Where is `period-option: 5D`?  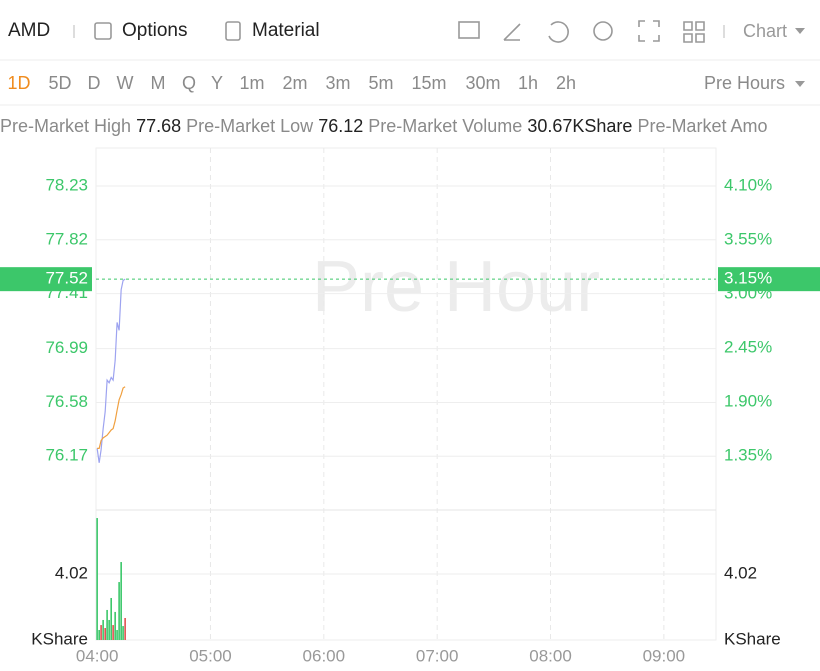 period-option: 5D is located at coordinates (59, 83).